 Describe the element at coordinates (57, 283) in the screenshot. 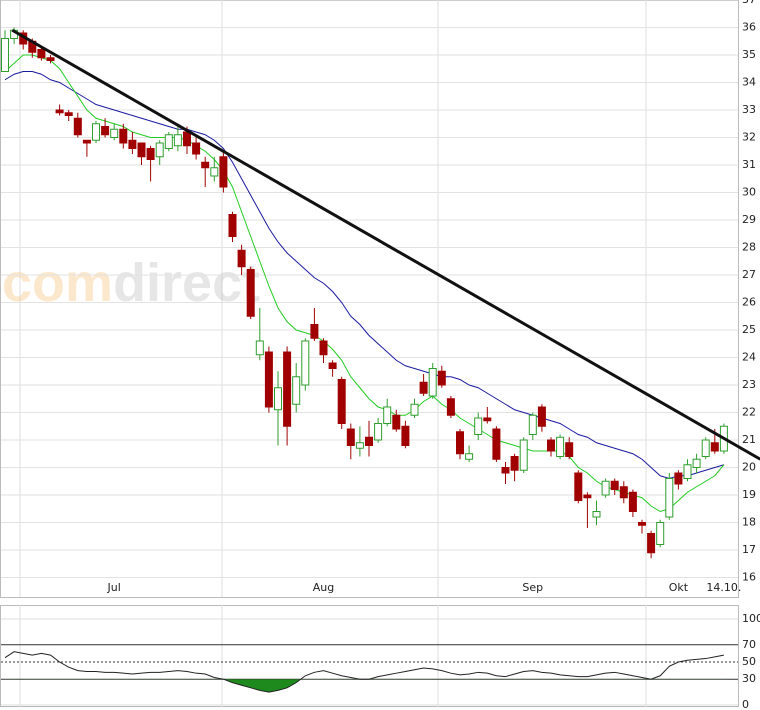

I see `watermark-part: com` at that location.